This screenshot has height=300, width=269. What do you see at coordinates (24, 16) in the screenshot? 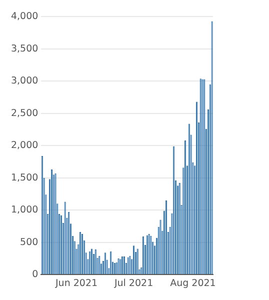
I see `y-tick-label: 4,000` at bounding box center [24, 16].